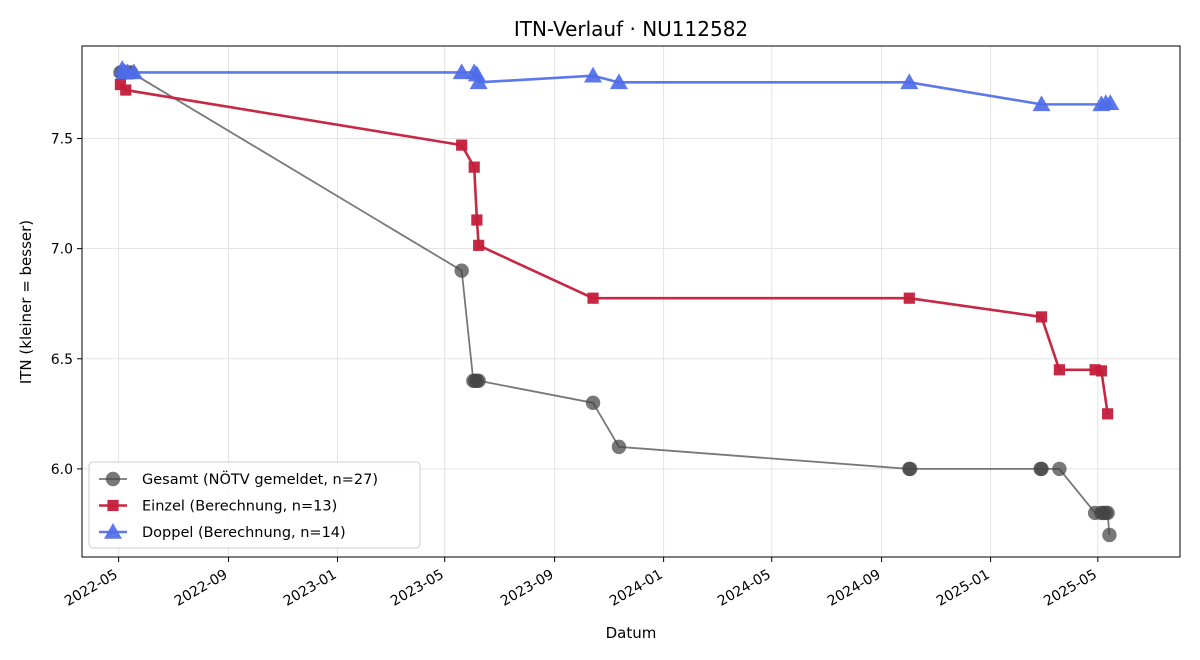 This screenshot has width=1200, height=660. I want to click on legend-box, so click(254, 505).